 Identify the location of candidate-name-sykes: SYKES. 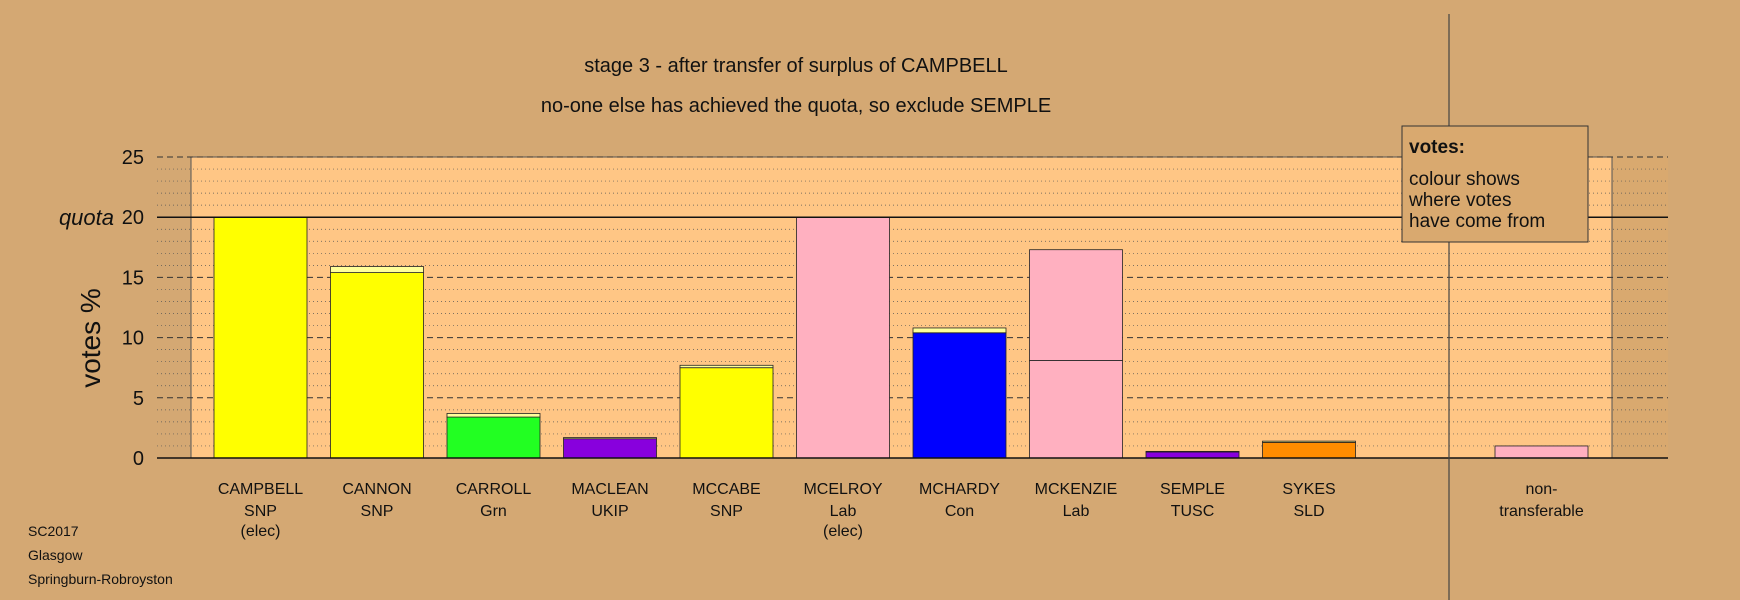
(1308, 489).